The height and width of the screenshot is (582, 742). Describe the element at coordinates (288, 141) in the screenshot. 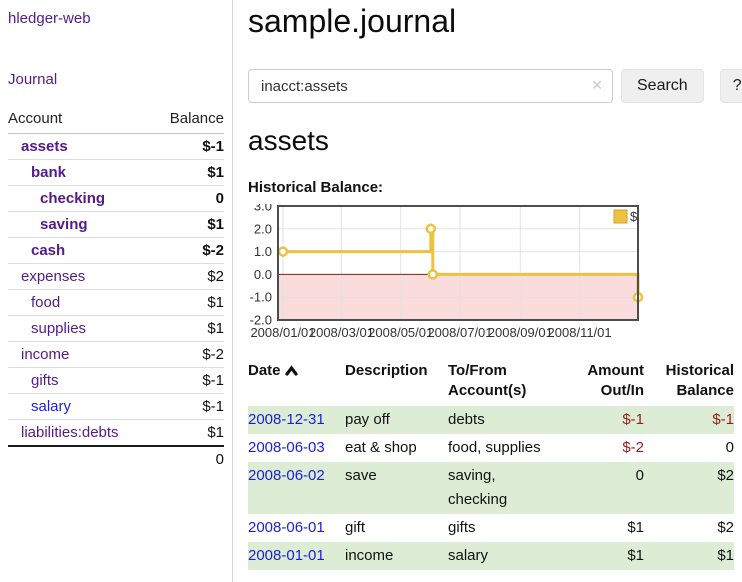

I see `account-heading: assets` at that location.